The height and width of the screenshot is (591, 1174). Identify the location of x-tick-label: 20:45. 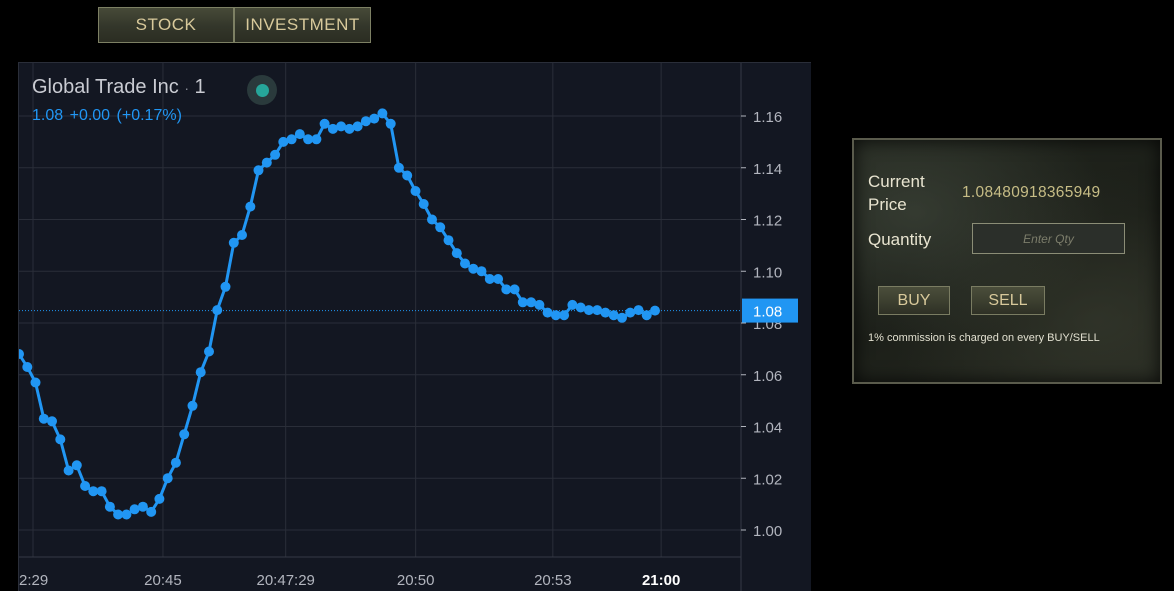
(163, 580).